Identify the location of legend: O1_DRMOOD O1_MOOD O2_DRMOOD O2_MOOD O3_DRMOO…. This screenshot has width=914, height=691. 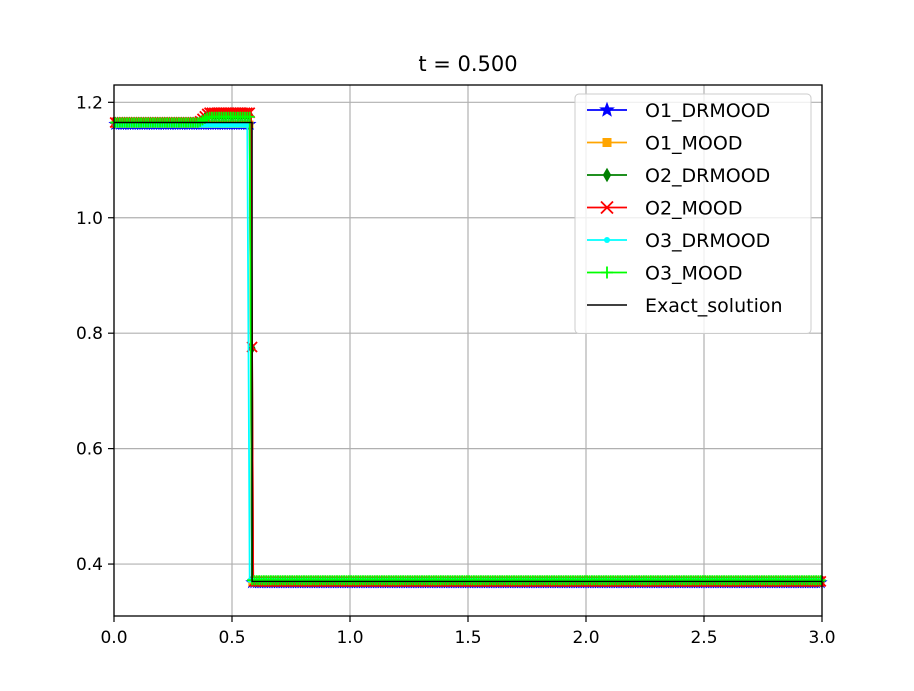
(693, 213).